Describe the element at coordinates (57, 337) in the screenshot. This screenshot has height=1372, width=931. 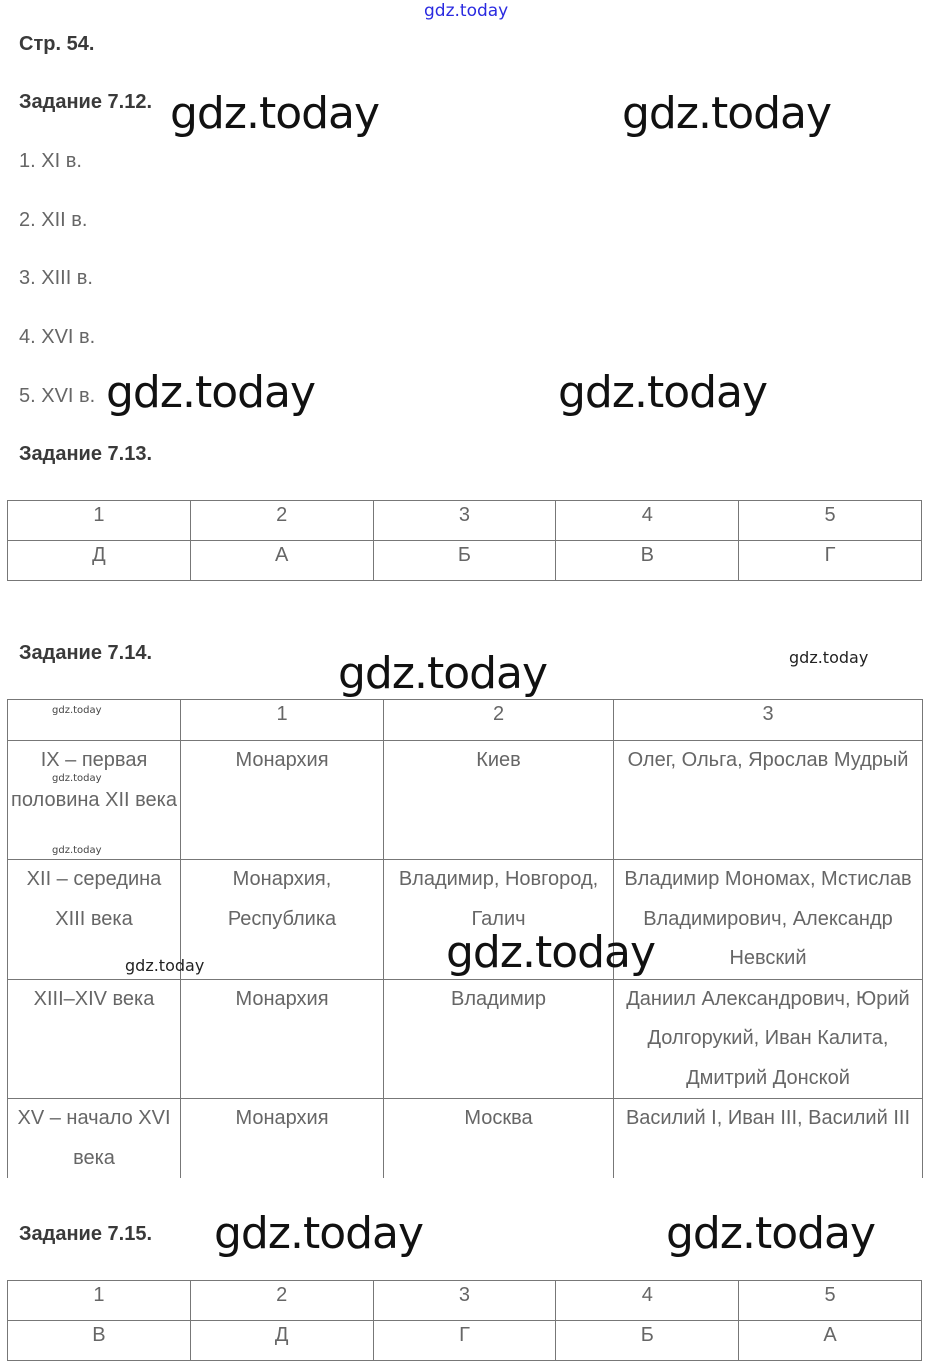
I see `list-item: 4. XVI в.` at that location.